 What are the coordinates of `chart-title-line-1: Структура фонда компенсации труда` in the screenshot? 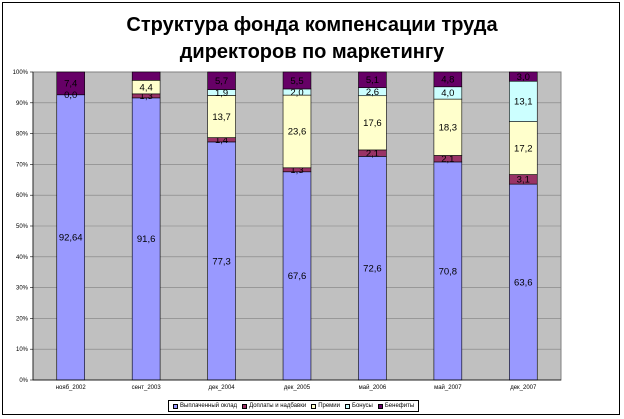 It's located at (312, 25).